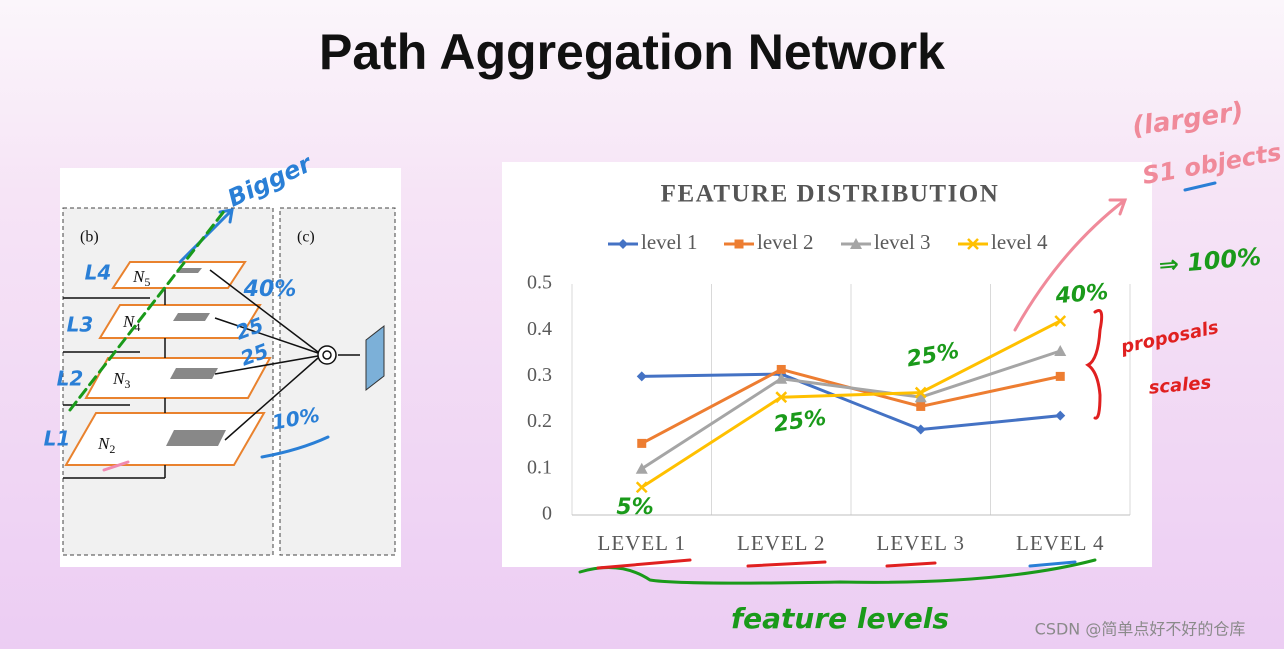 The width and height of the screenshot is (1284, 649). Describe the element at coordinates (921, 543) in the screenshot. I see `x-tick-label: LEVEL 3` at that location.